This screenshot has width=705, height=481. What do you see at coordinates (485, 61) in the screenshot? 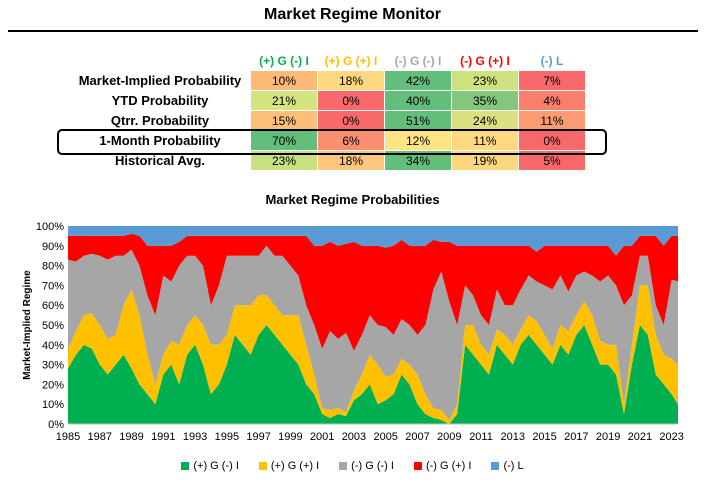
I see `column-header: (-) G (+) I` at bounding box center [485, 61].